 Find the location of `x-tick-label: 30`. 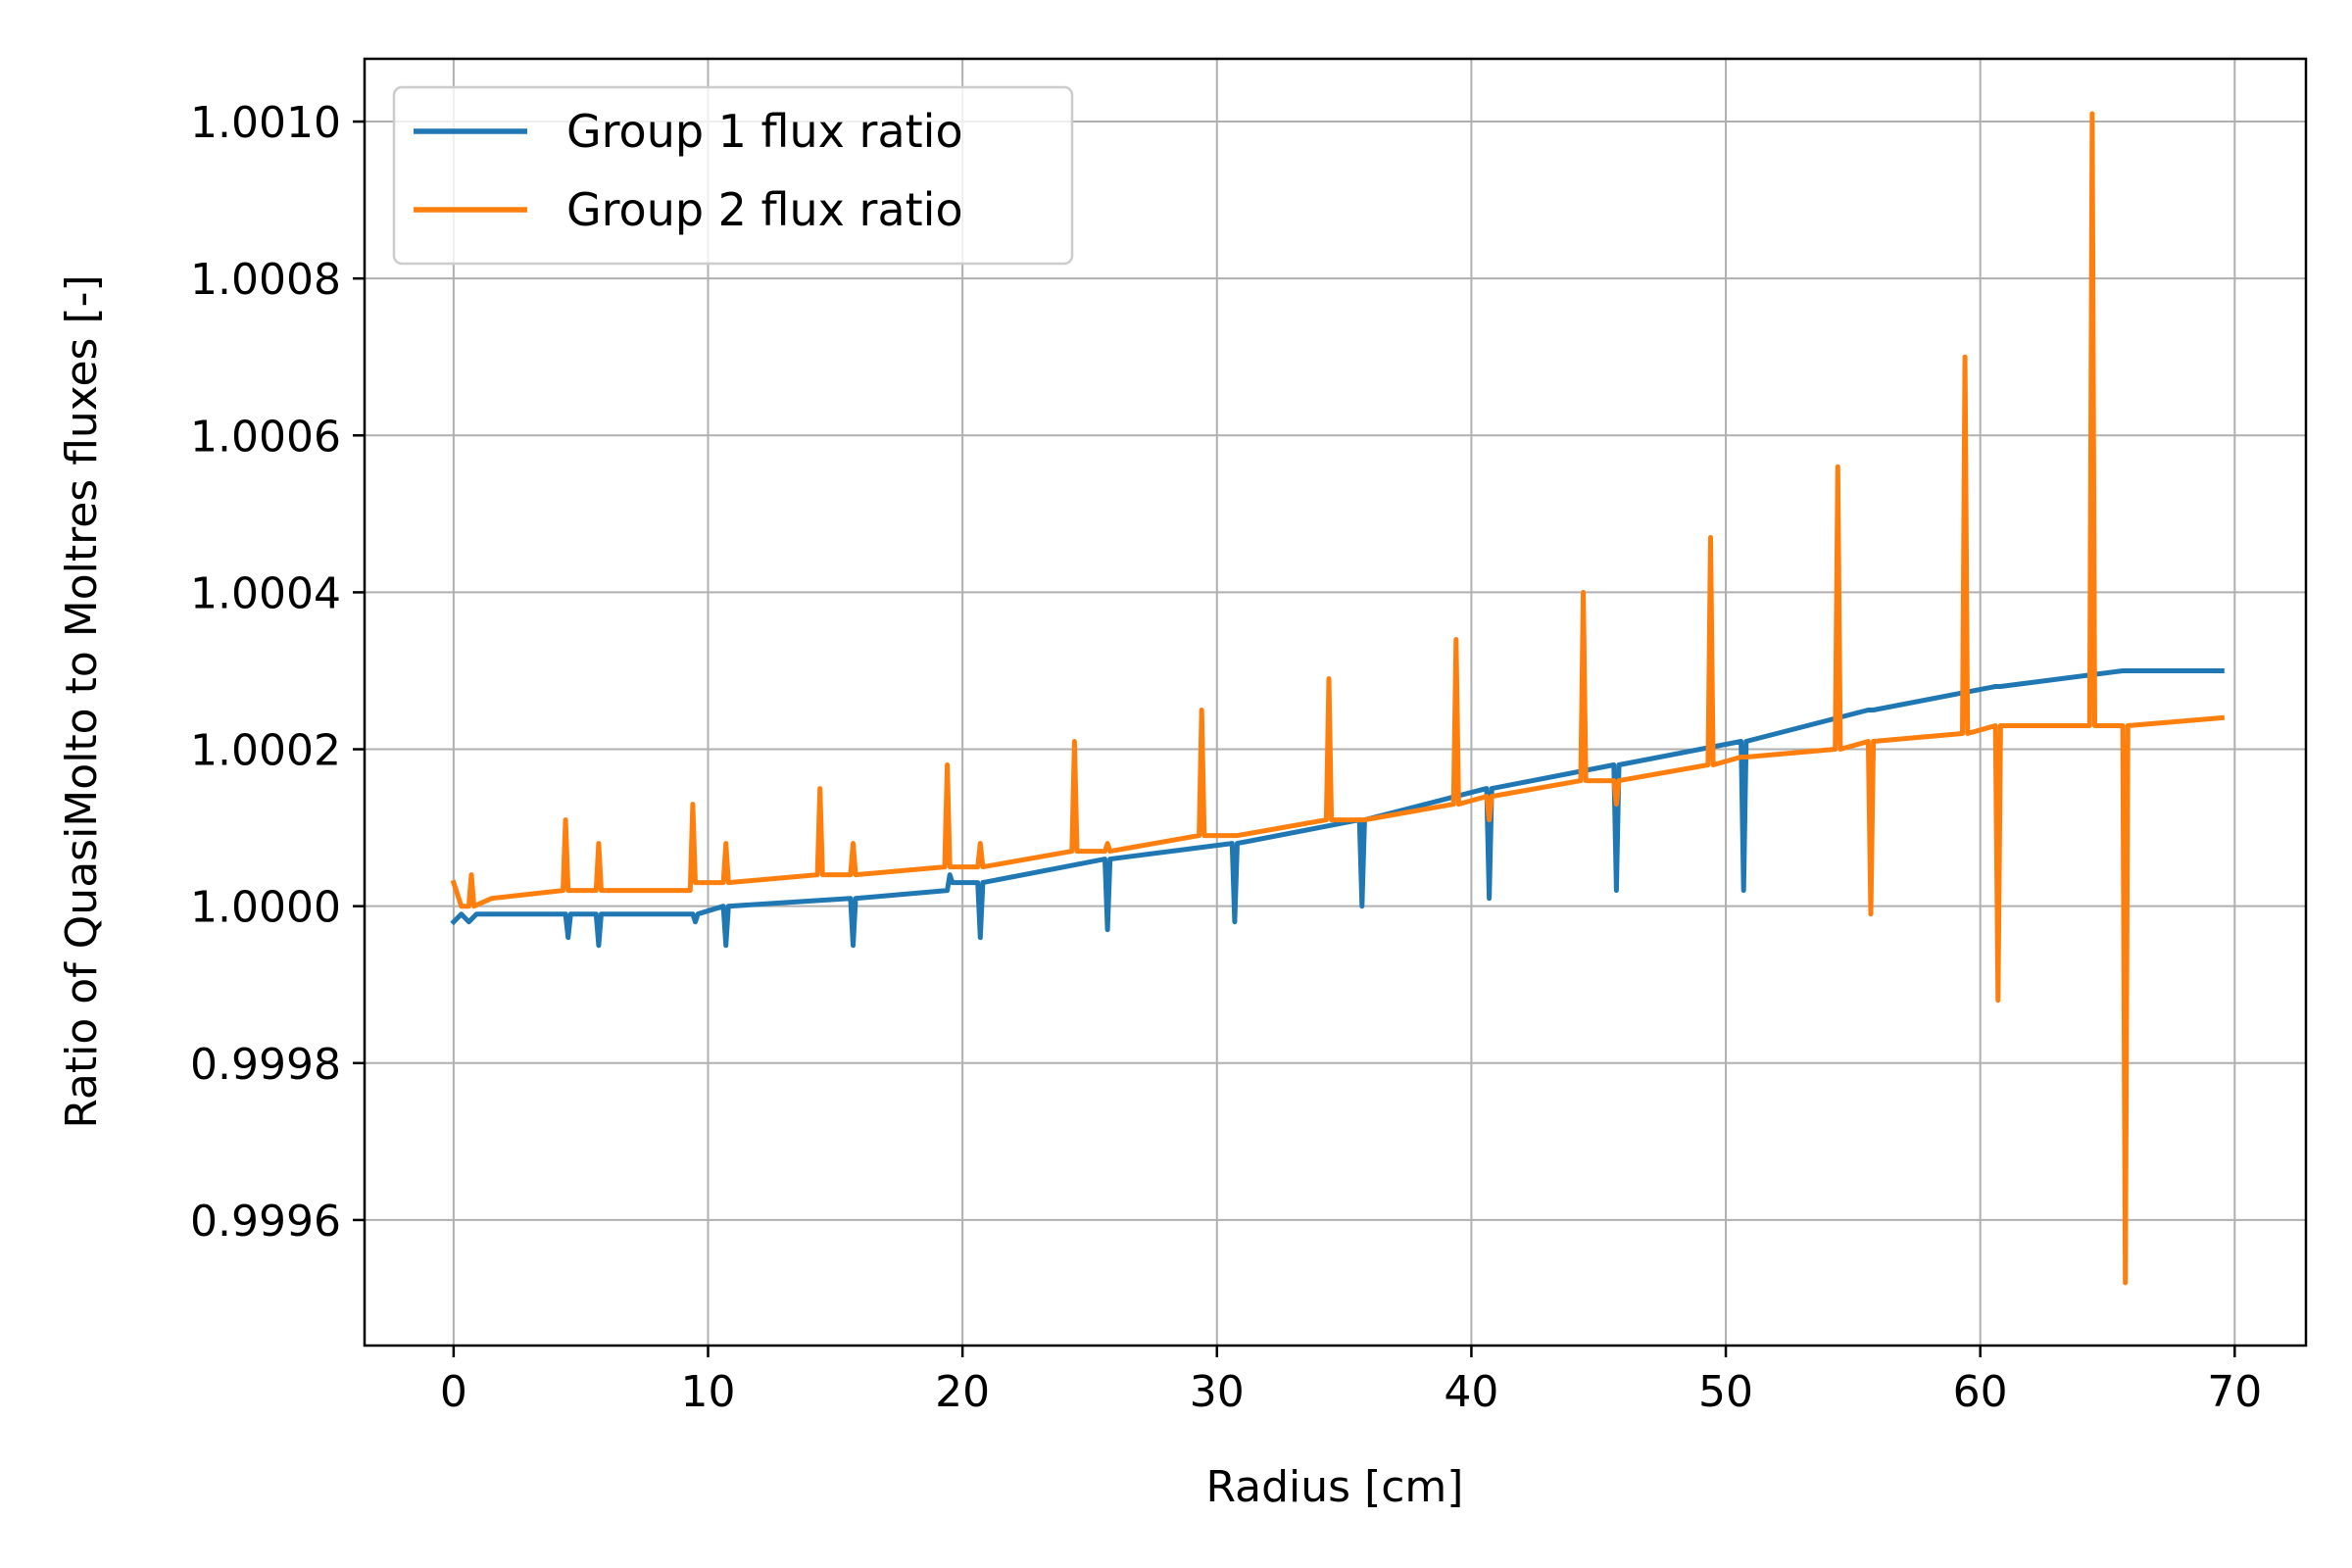

x-tick-label: 30 is located at coordinates (1217, 1392).